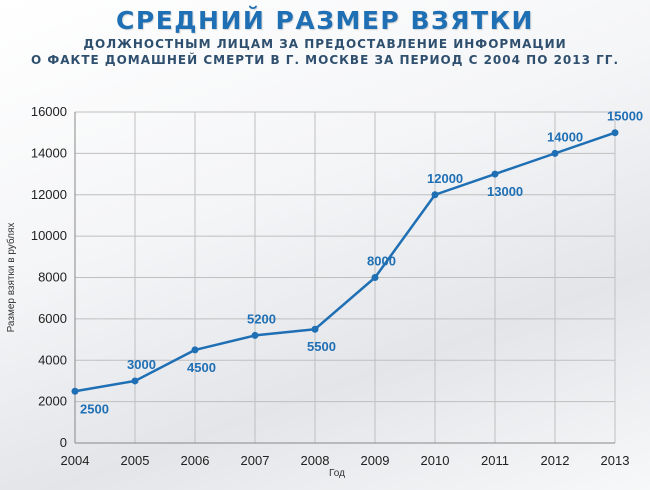  Describe the element at coordinates (381, 261) in the screenshot. I see `data-label: 8000` at that location.